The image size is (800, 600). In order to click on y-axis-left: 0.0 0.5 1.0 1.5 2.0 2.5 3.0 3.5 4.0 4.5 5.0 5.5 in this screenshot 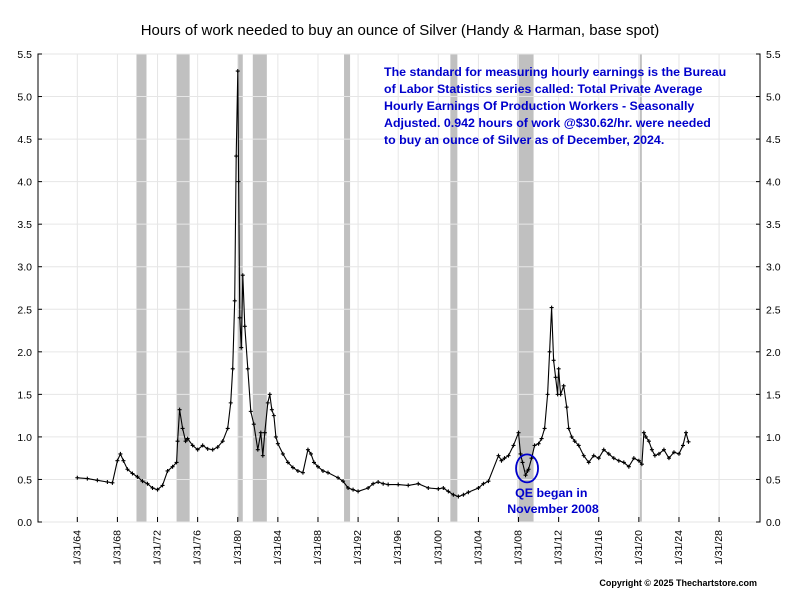, I will do `click(29, 289)`.